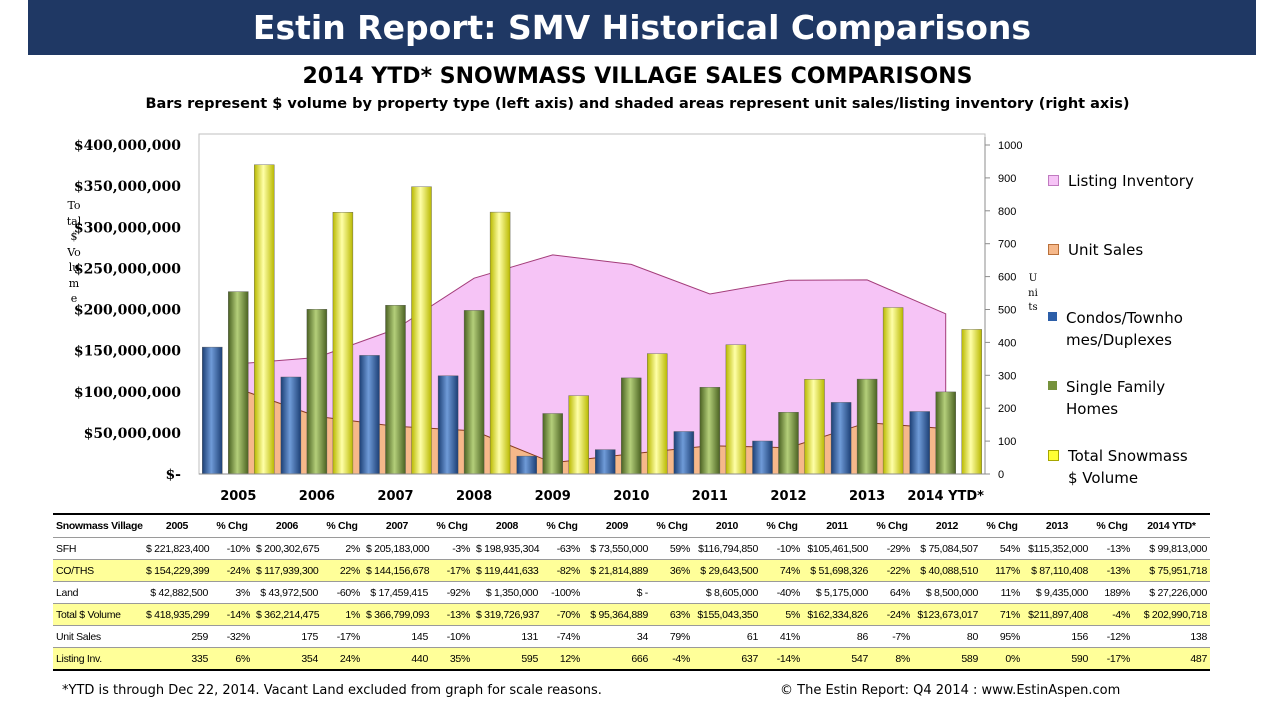 This screenshot has width=1275, height=704. I want to click on table-header-cell: 2012, so click(947, 525).